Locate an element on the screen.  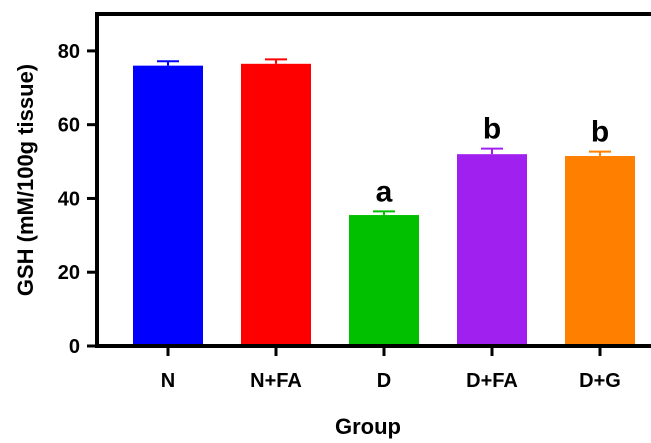
y-tick-label: 20 is located at coordinates (69, 273).